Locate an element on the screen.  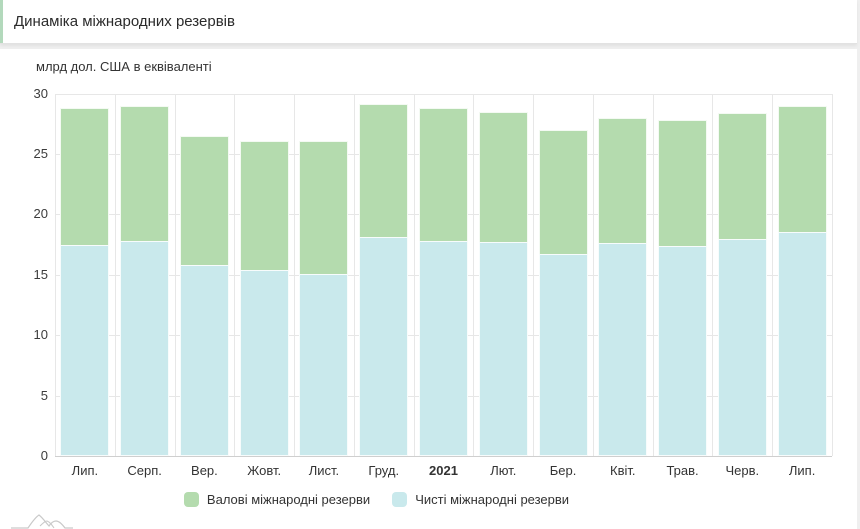
x-axis-category-label: Жовт. is located at coordinates (264, 470).